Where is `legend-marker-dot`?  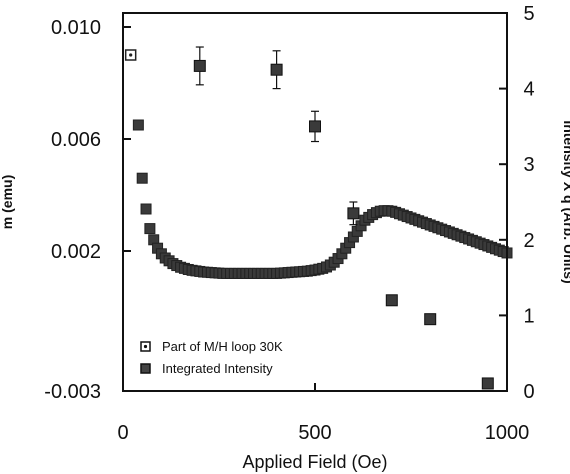
legend-marker-dot is located at coordinates (145, 346).